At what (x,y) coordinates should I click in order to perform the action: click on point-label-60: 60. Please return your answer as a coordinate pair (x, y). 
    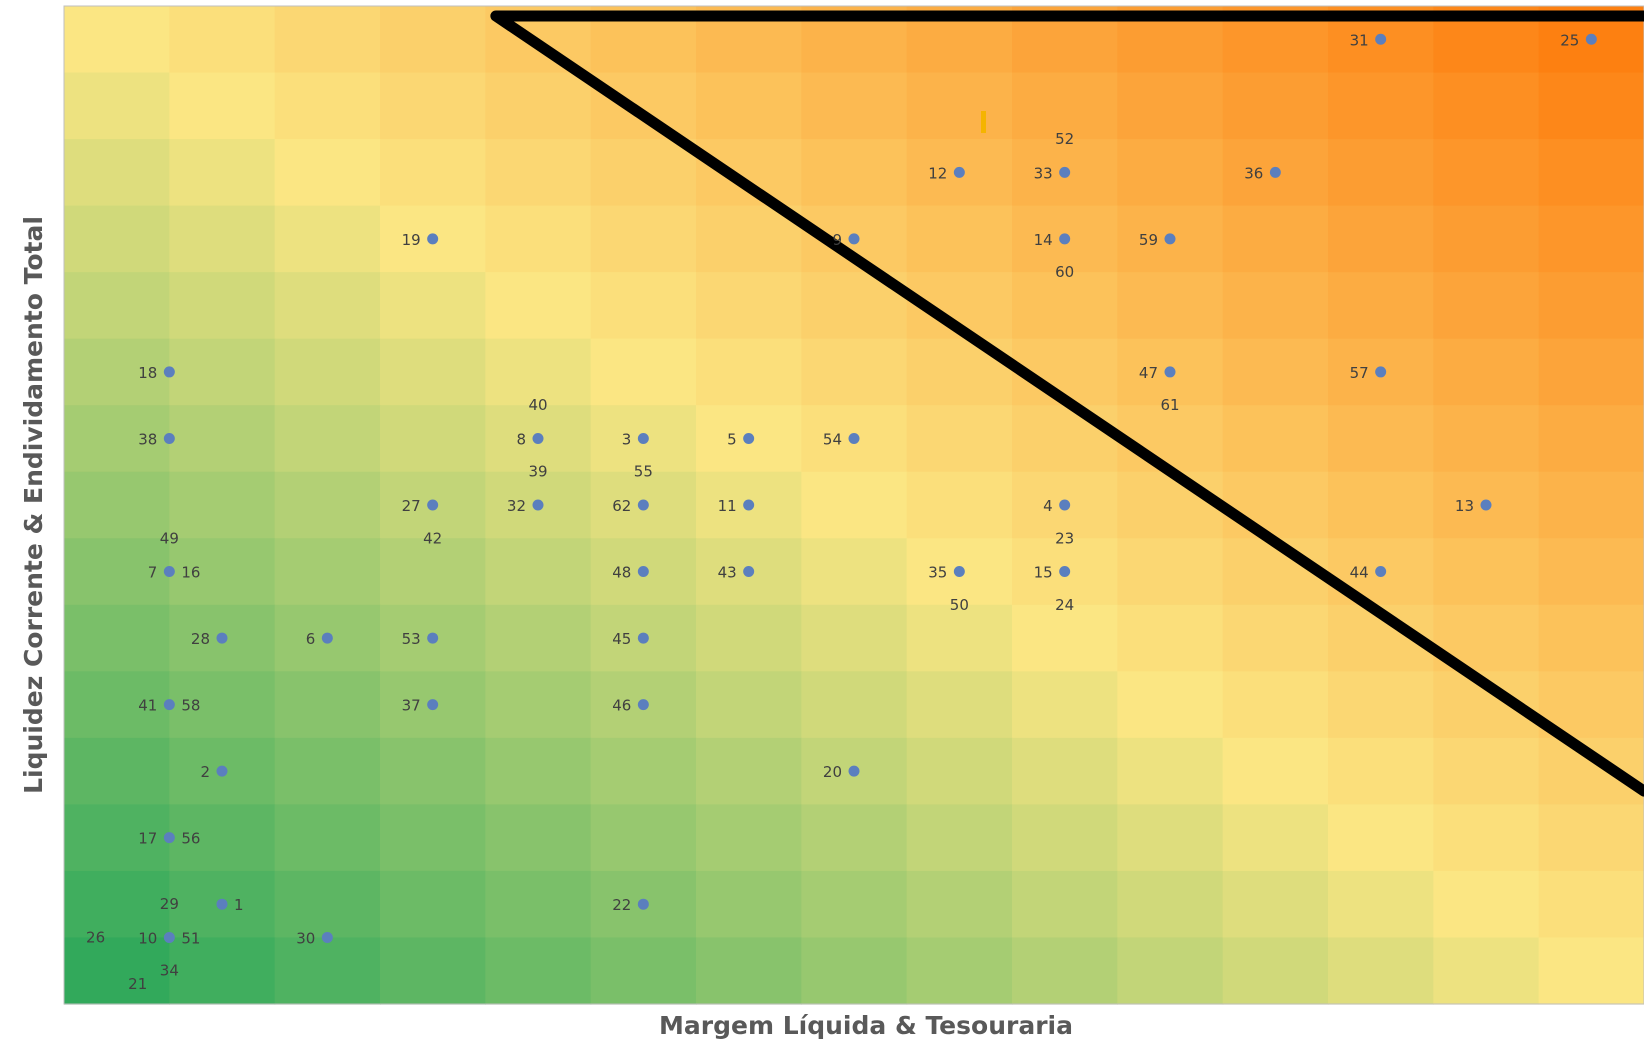
    Looking at the image, I should click on (1064, 272).